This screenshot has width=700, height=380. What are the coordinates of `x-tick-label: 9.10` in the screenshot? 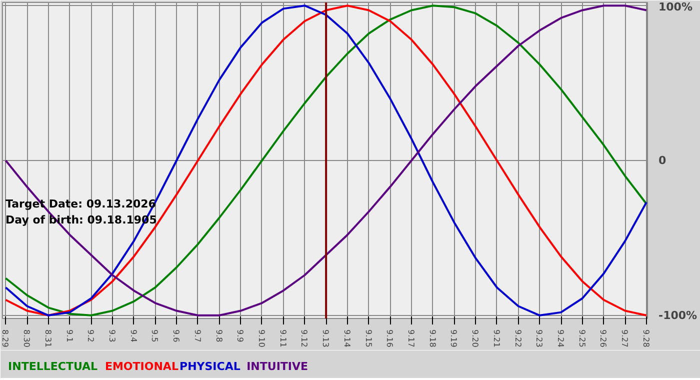 It's located at (261, 339).